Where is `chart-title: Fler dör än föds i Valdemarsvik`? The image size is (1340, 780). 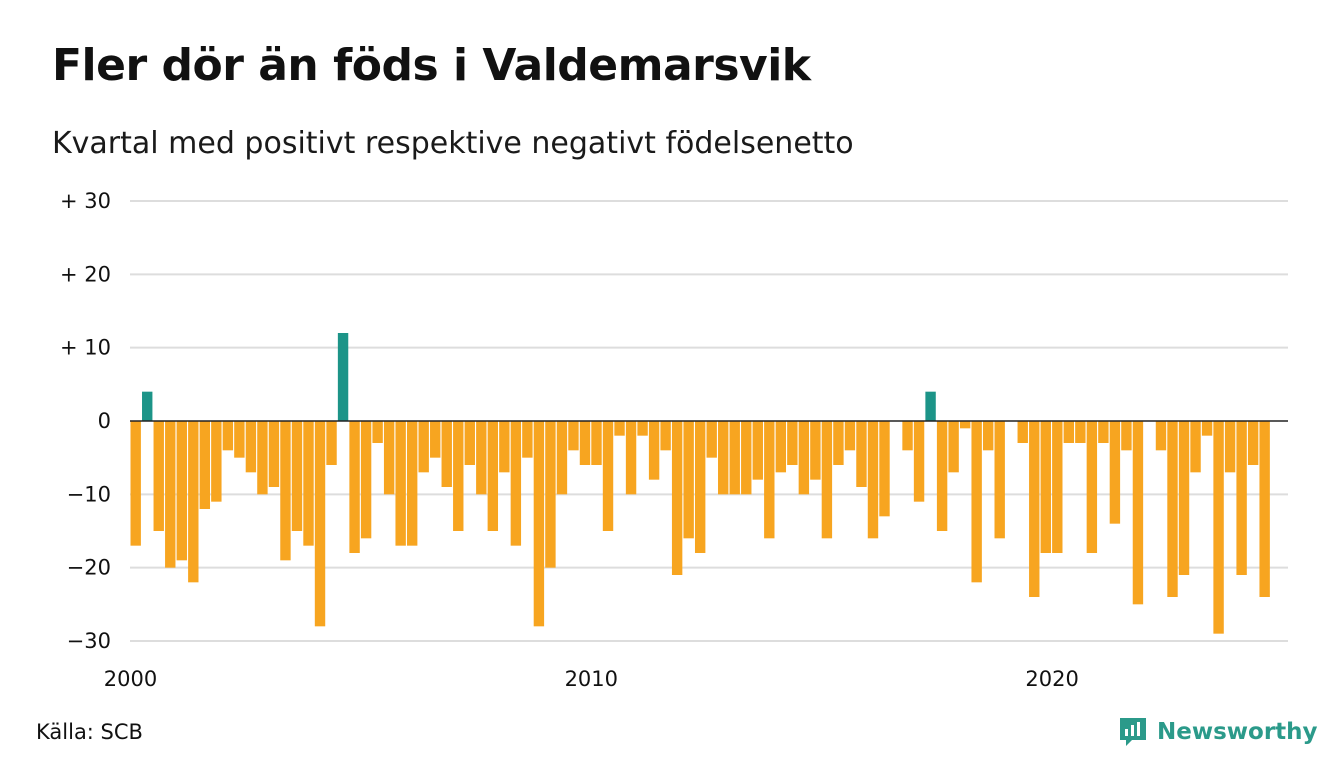
chart-title: Fler dör än föds i Valdemarsvik is located at coordinates (431, 65).